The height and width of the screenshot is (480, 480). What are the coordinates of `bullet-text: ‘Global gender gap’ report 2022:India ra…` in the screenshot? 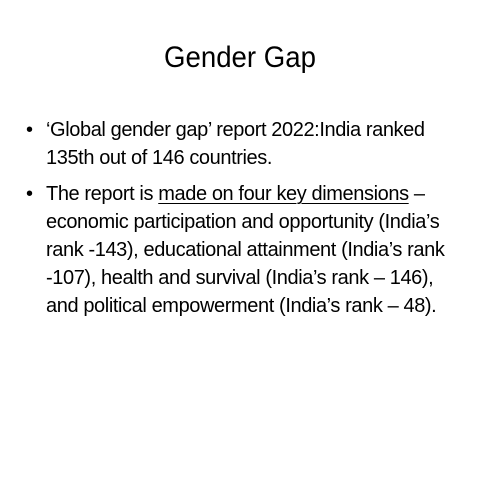 It's located at (235, 144).